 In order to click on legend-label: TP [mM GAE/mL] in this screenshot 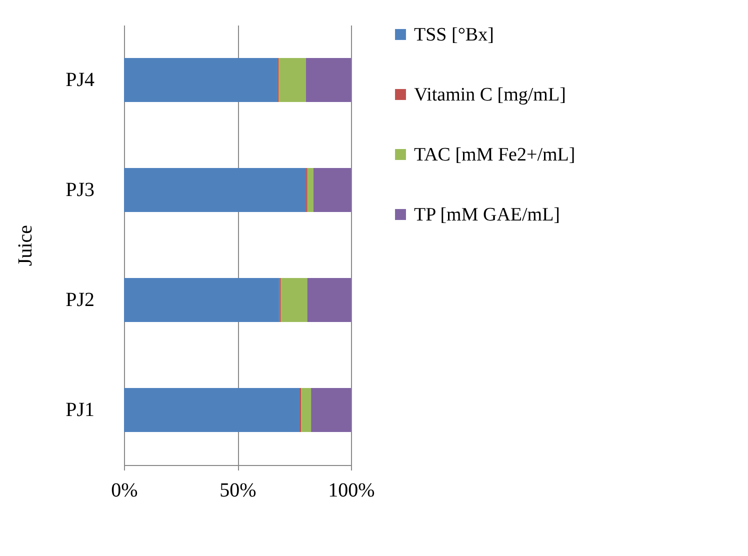, I will do `click(487, 215)`.